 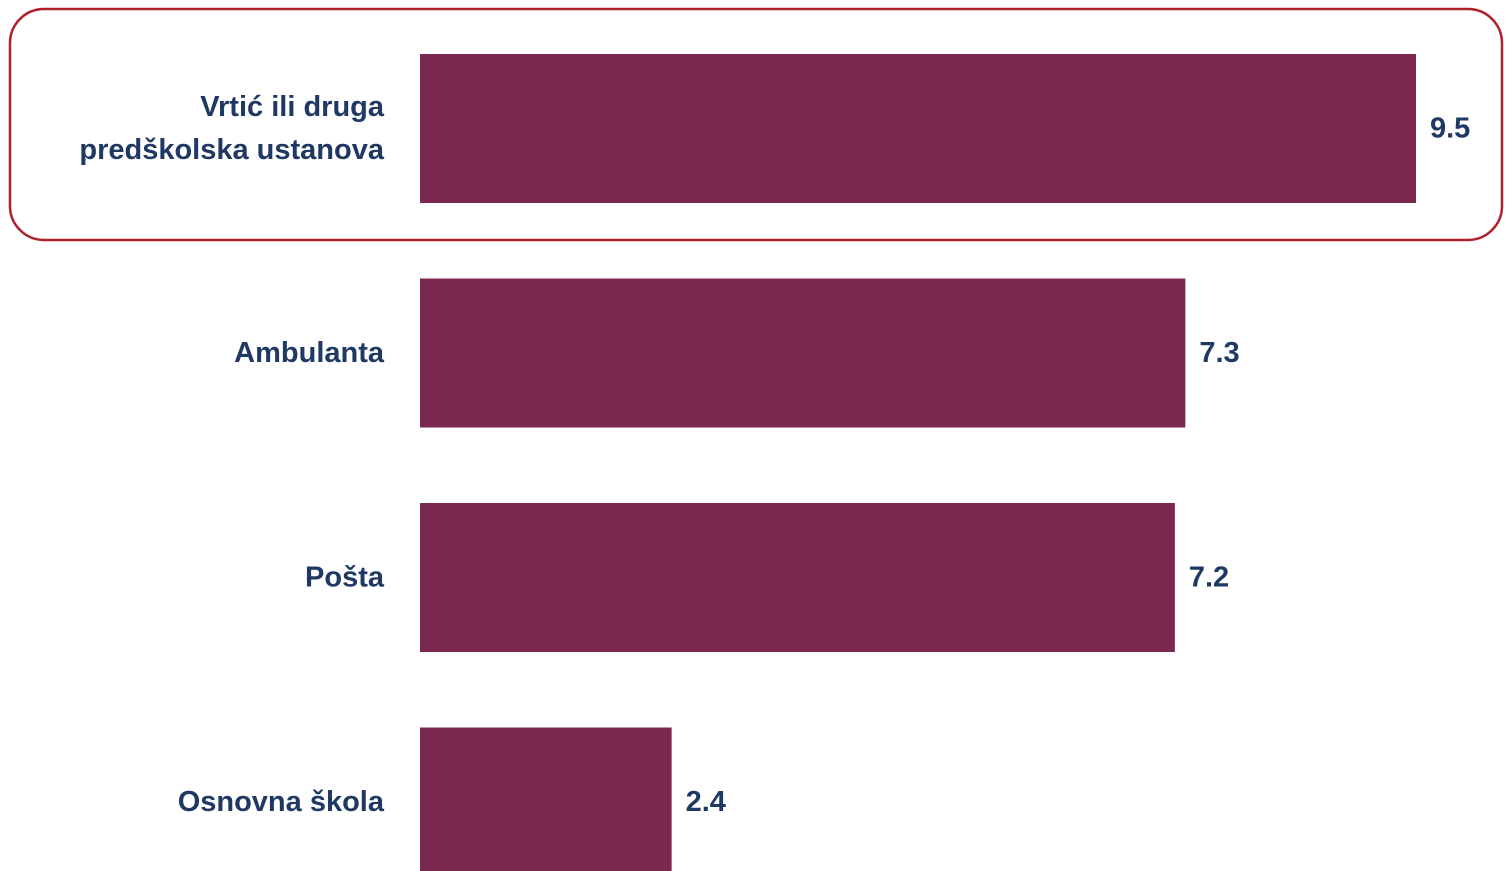 I want to click on value-label-1: 7.3, so click(x=1219, y=353).